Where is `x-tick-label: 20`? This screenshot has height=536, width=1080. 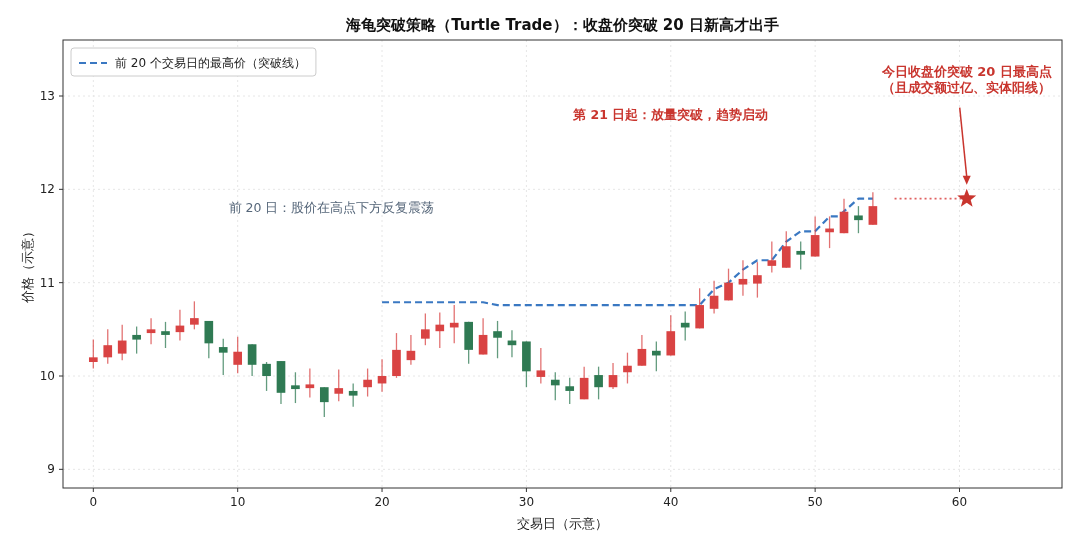
x-tick-label: 20 is located at coordinates (382, 502).